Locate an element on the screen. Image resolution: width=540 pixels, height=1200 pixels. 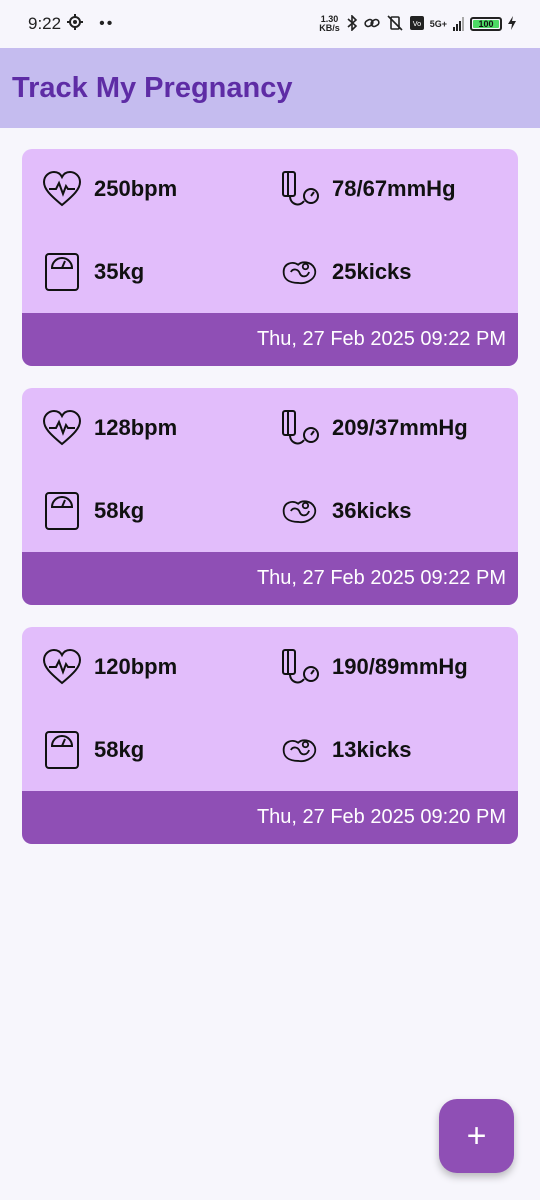
kicks: 13kicks is located at coordinates (346, 750).